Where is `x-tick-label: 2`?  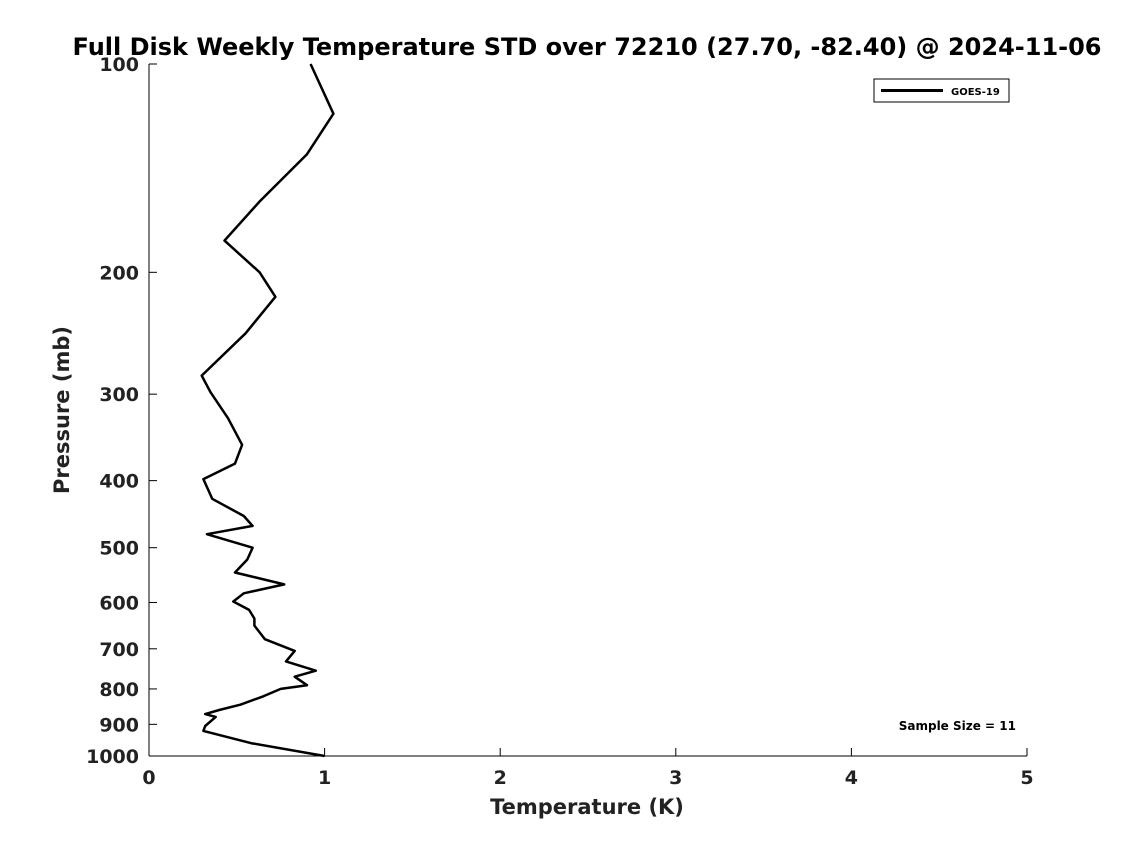 x-tick-label: 2 is located at coordinates (500, 778).